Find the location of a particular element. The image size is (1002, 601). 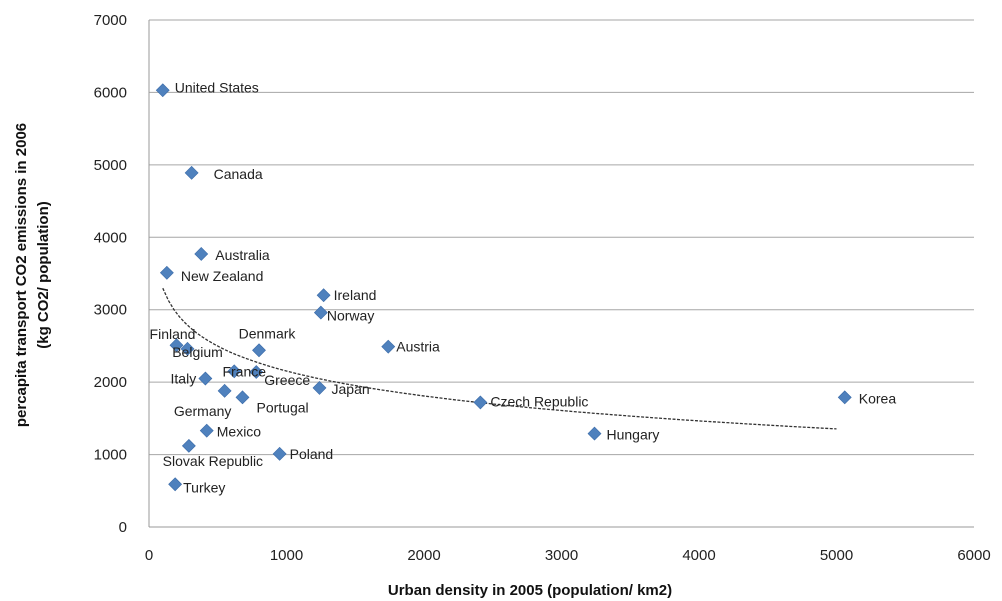

point-germany is located at coordinates (224, 390).